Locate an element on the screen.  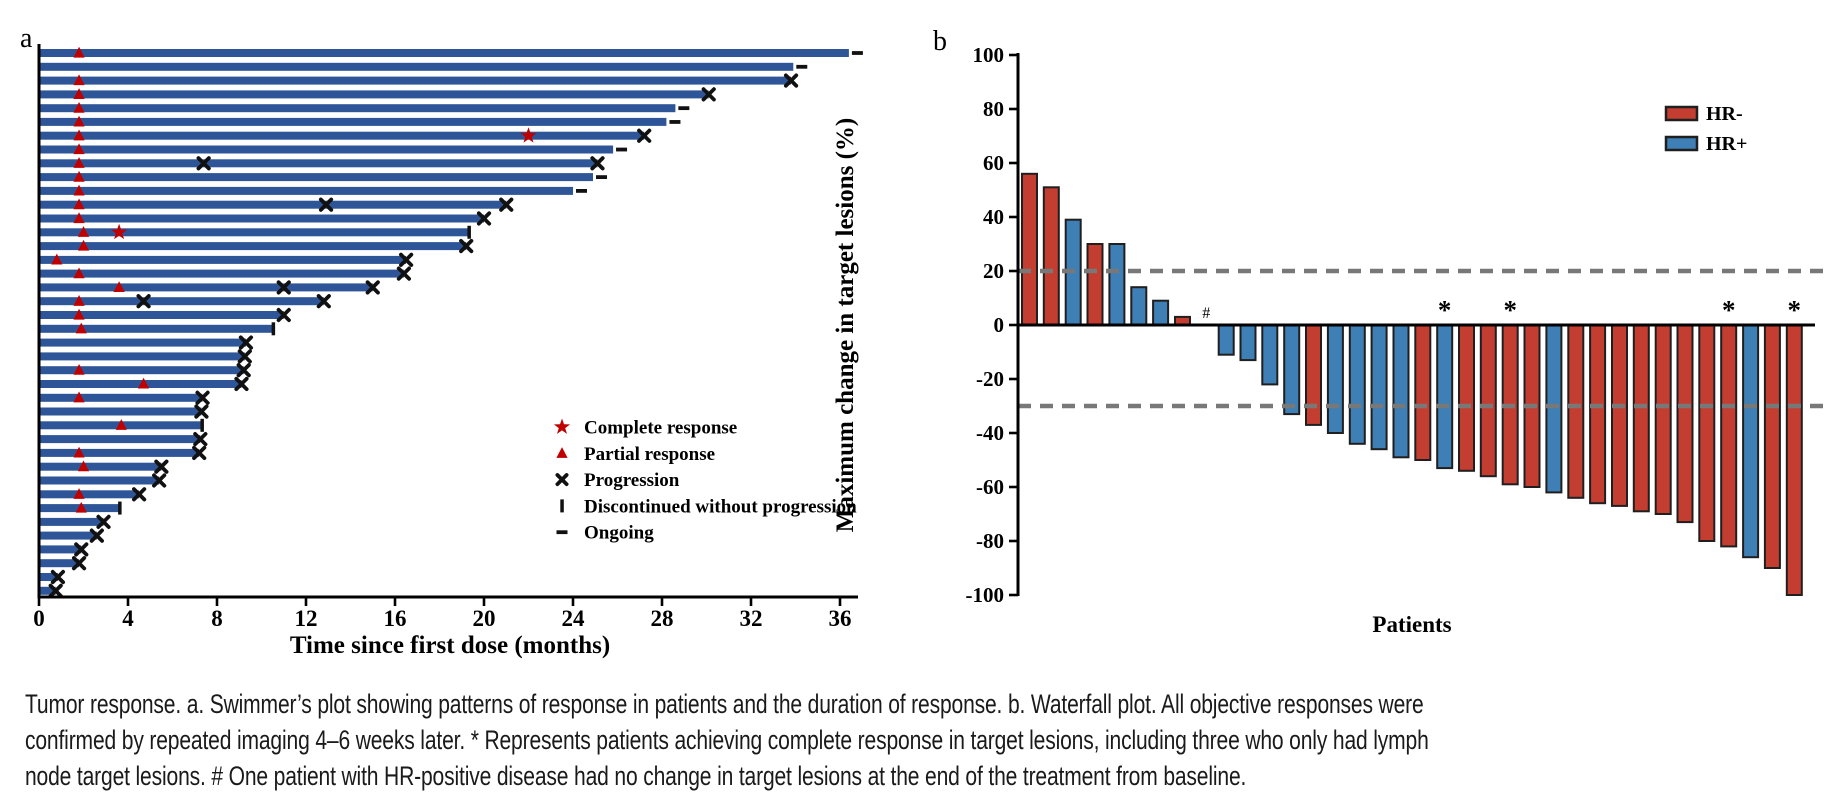
waterfall-y-tick-label: 60 is located at coordinates (993, 163).